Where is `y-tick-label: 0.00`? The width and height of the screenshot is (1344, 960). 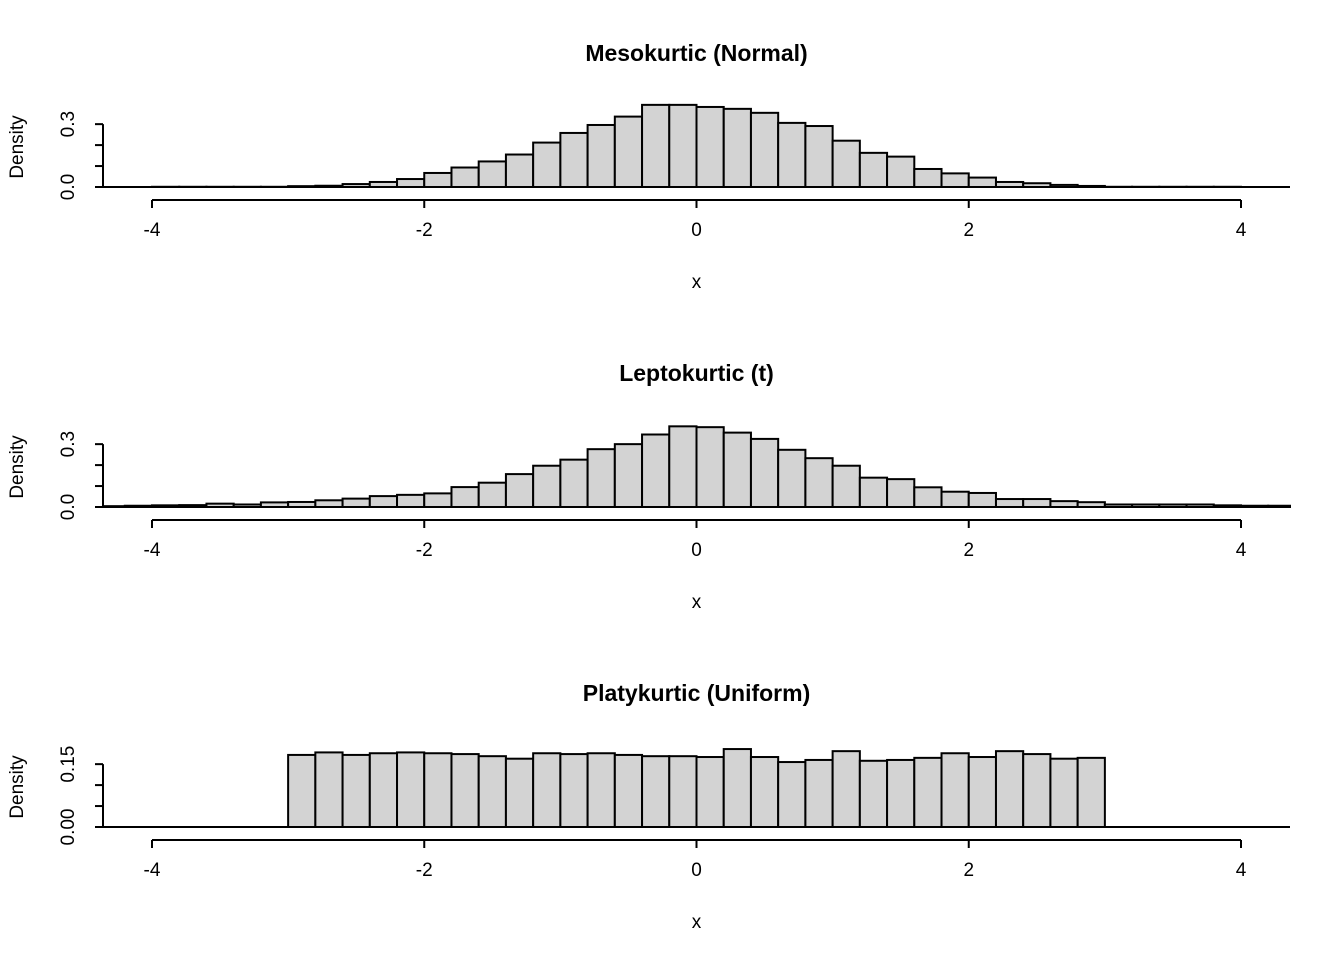
y-tick-label: 0.00 is located at coordinates (68, 827).